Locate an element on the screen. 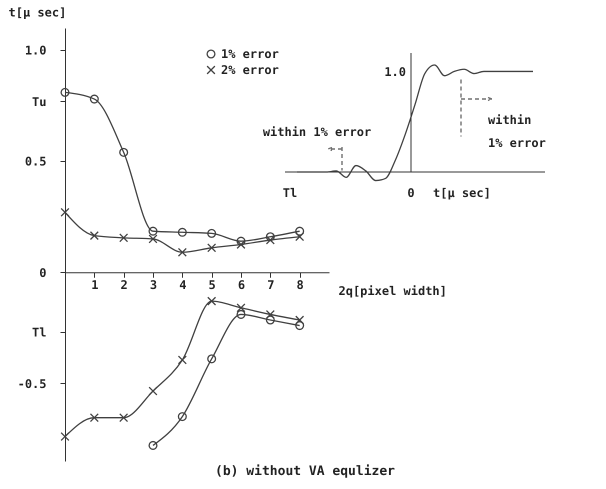 Image resolution: width=606 pixels, height=489 pixels. x-tick-label: 4 is located at coordinates (182, 285).